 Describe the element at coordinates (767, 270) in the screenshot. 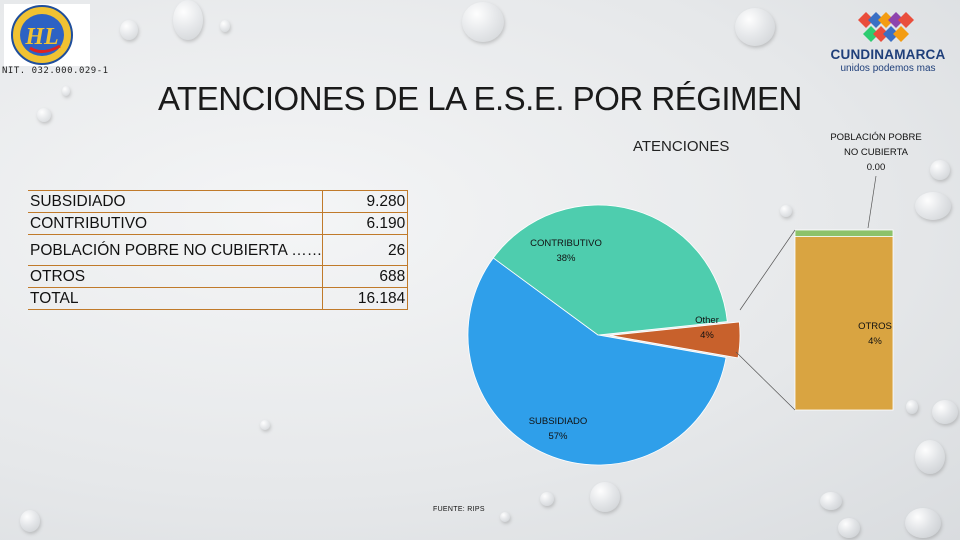

I see `connector-line-top` at that location.